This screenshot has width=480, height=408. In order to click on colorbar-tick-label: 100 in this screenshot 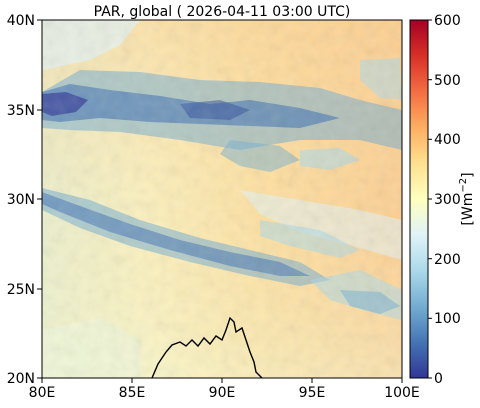, I will do `click(447, 319)`.